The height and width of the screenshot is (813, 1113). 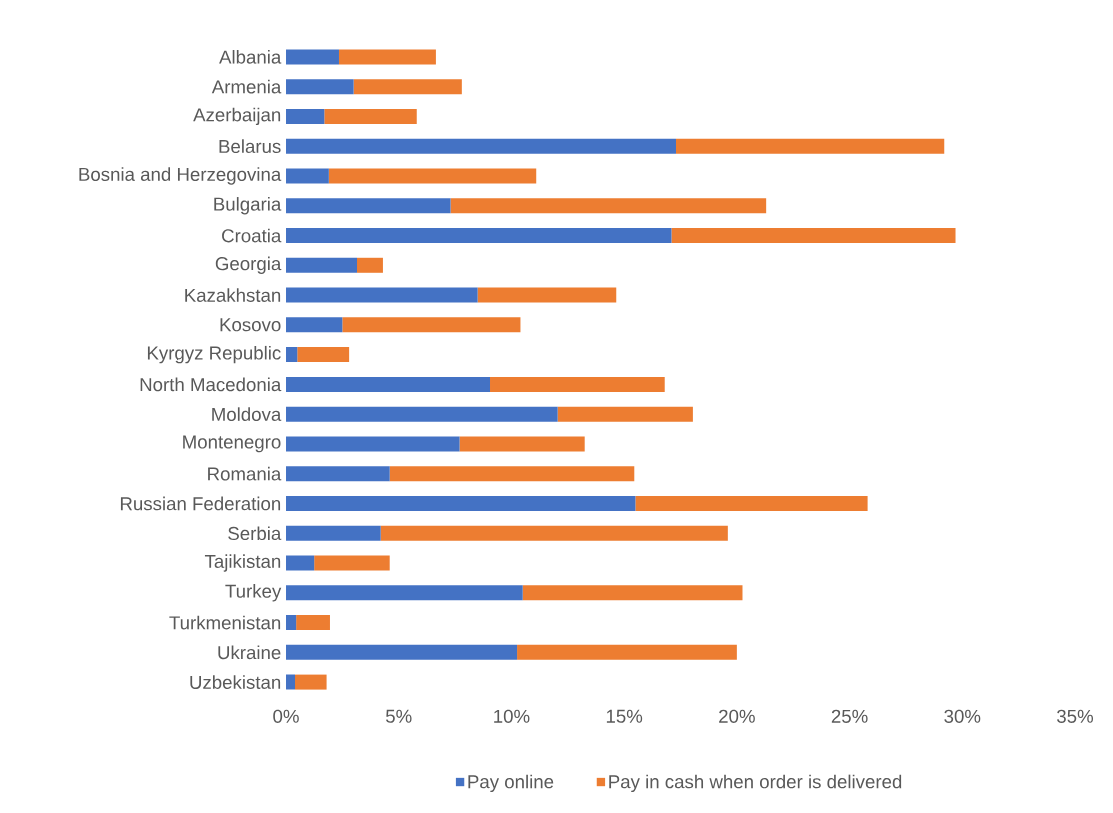 What do you see at coordinates (237, 116) in the screenshot?
I see `y-tick-label: Azerbaijan` at bounding box center [237, 116].